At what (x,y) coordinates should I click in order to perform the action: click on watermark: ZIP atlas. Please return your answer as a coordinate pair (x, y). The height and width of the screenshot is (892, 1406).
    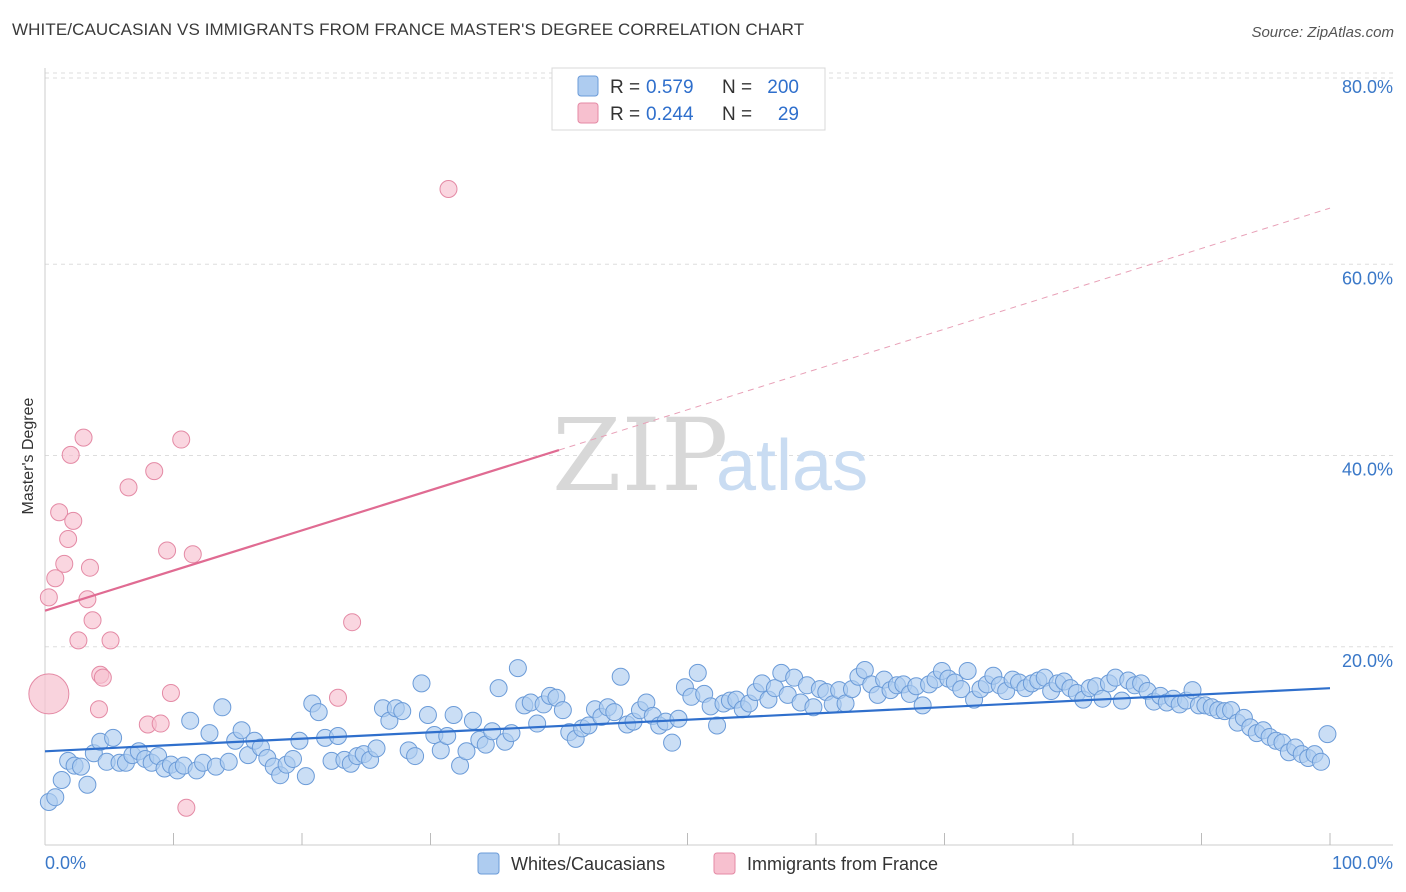
    Looking at the image, I should click on (710, 455).